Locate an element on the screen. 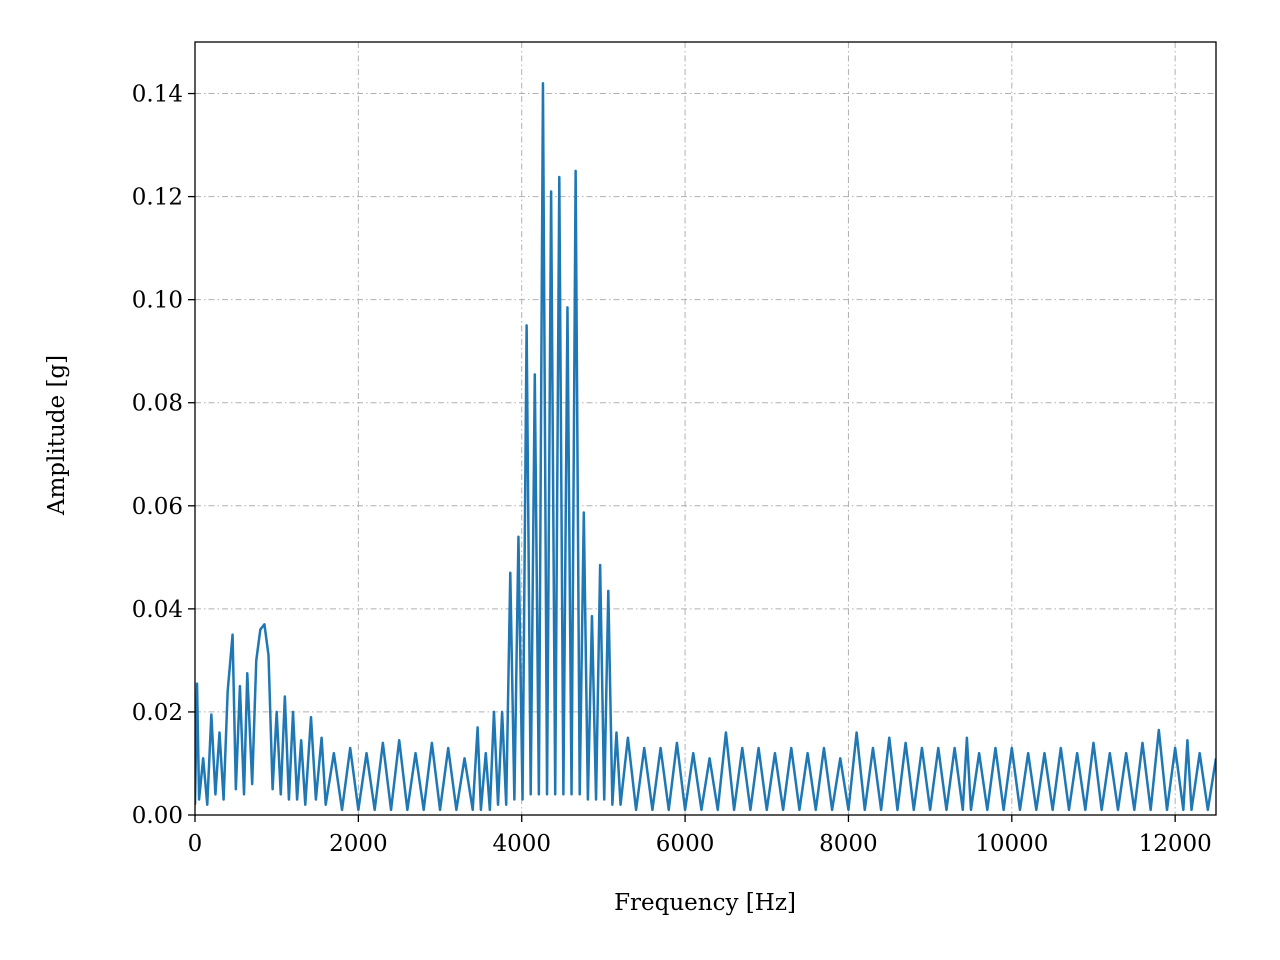 The width and height of the screenshot is (1280, 960). x-tick-label: 8000 is located at coordinates (848, 844).